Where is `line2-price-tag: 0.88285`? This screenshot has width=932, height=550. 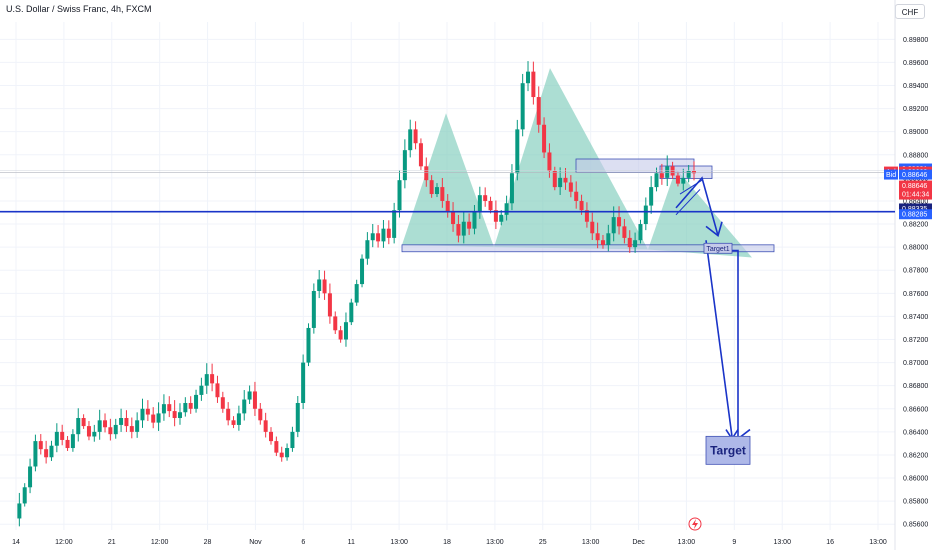 line2-price-tag: 0.88285 is located at coordinates (914, 215).